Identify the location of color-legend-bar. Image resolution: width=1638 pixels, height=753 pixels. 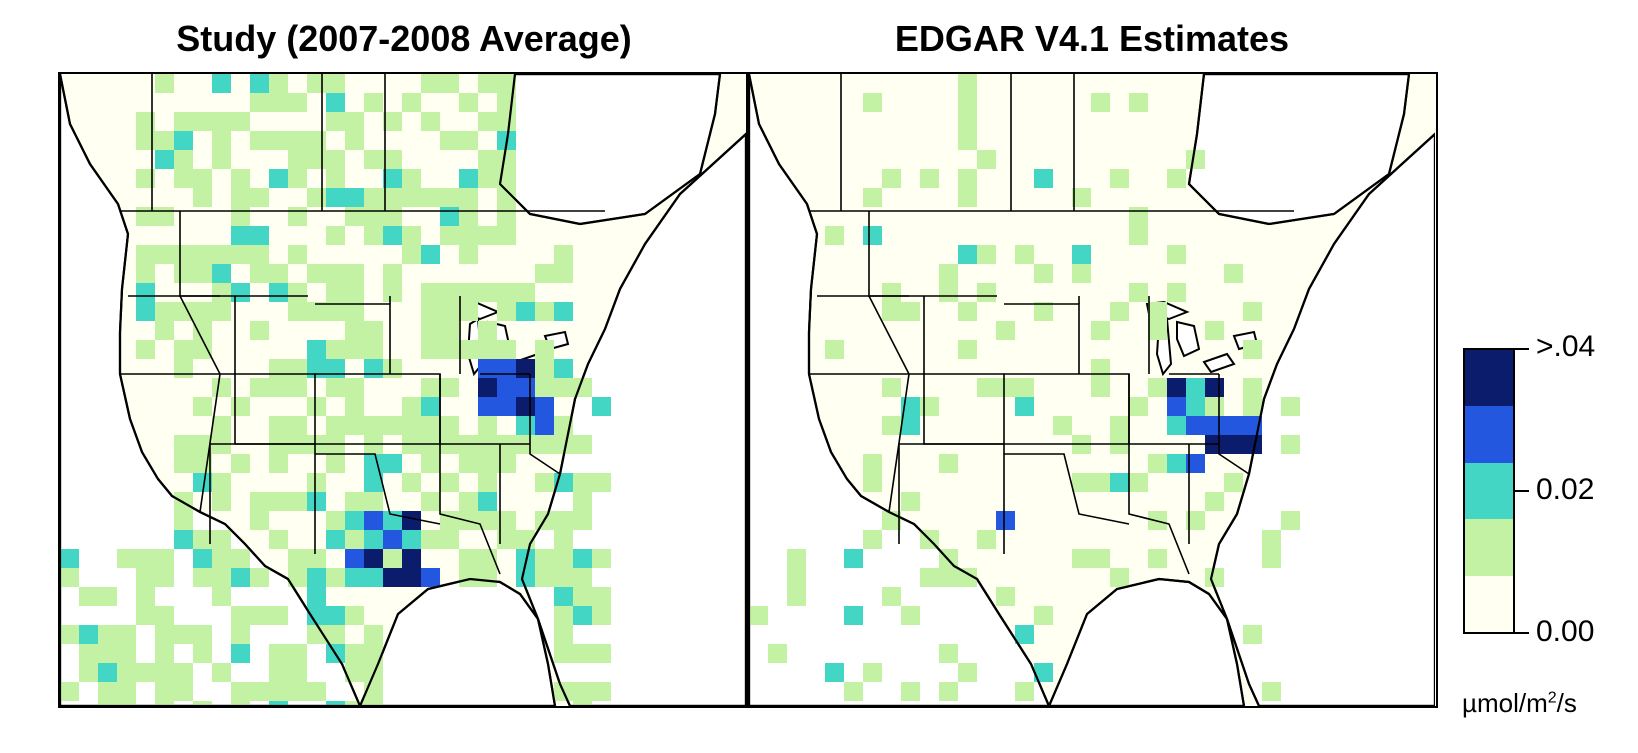
(1489, 491).